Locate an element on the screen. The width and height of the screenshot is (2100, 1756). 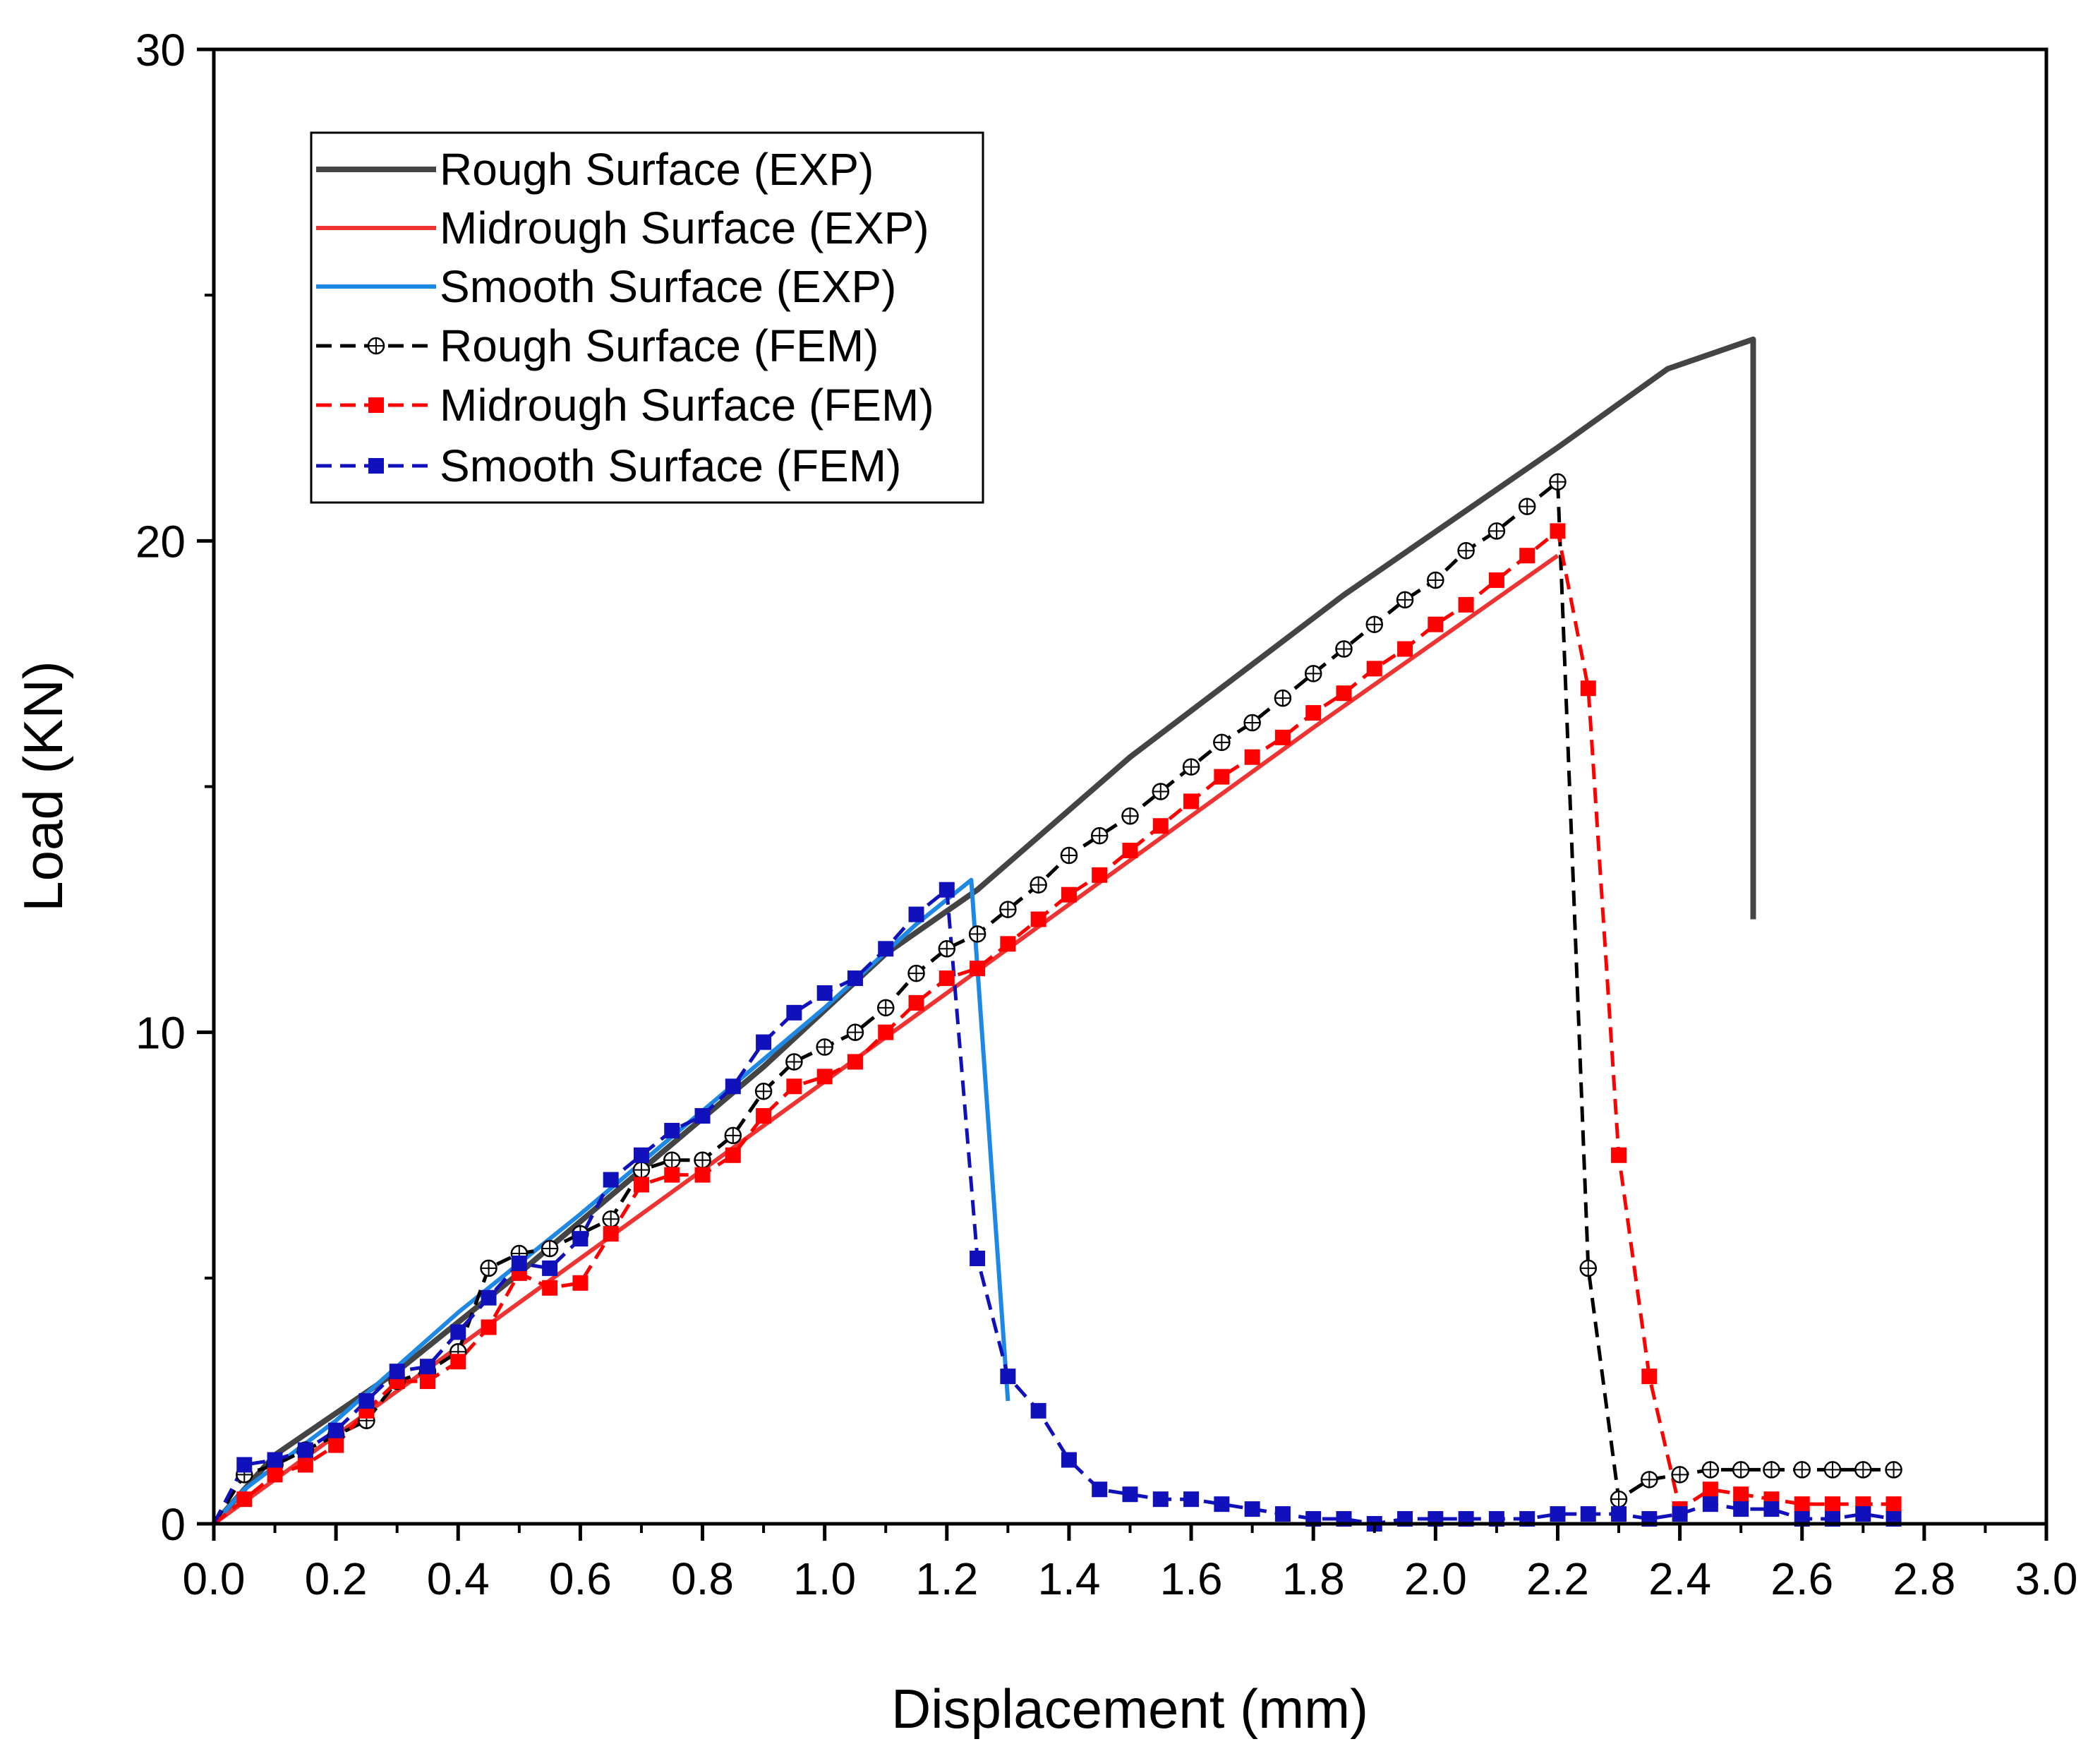
y-axis-ticks: 0 10 20 30 is located at coordinates (174, 787).